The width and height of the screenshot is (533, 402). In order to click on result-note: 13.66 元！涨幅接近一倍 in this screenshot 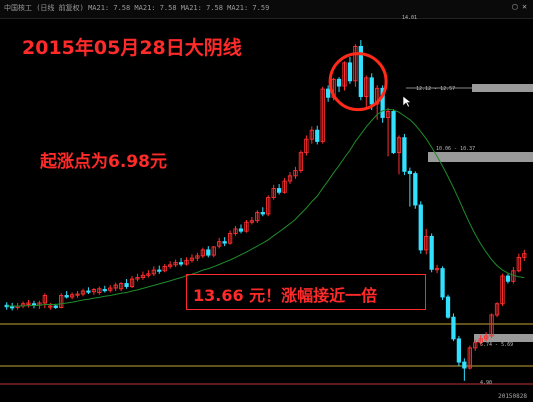, I will do `click(285, 295)`.